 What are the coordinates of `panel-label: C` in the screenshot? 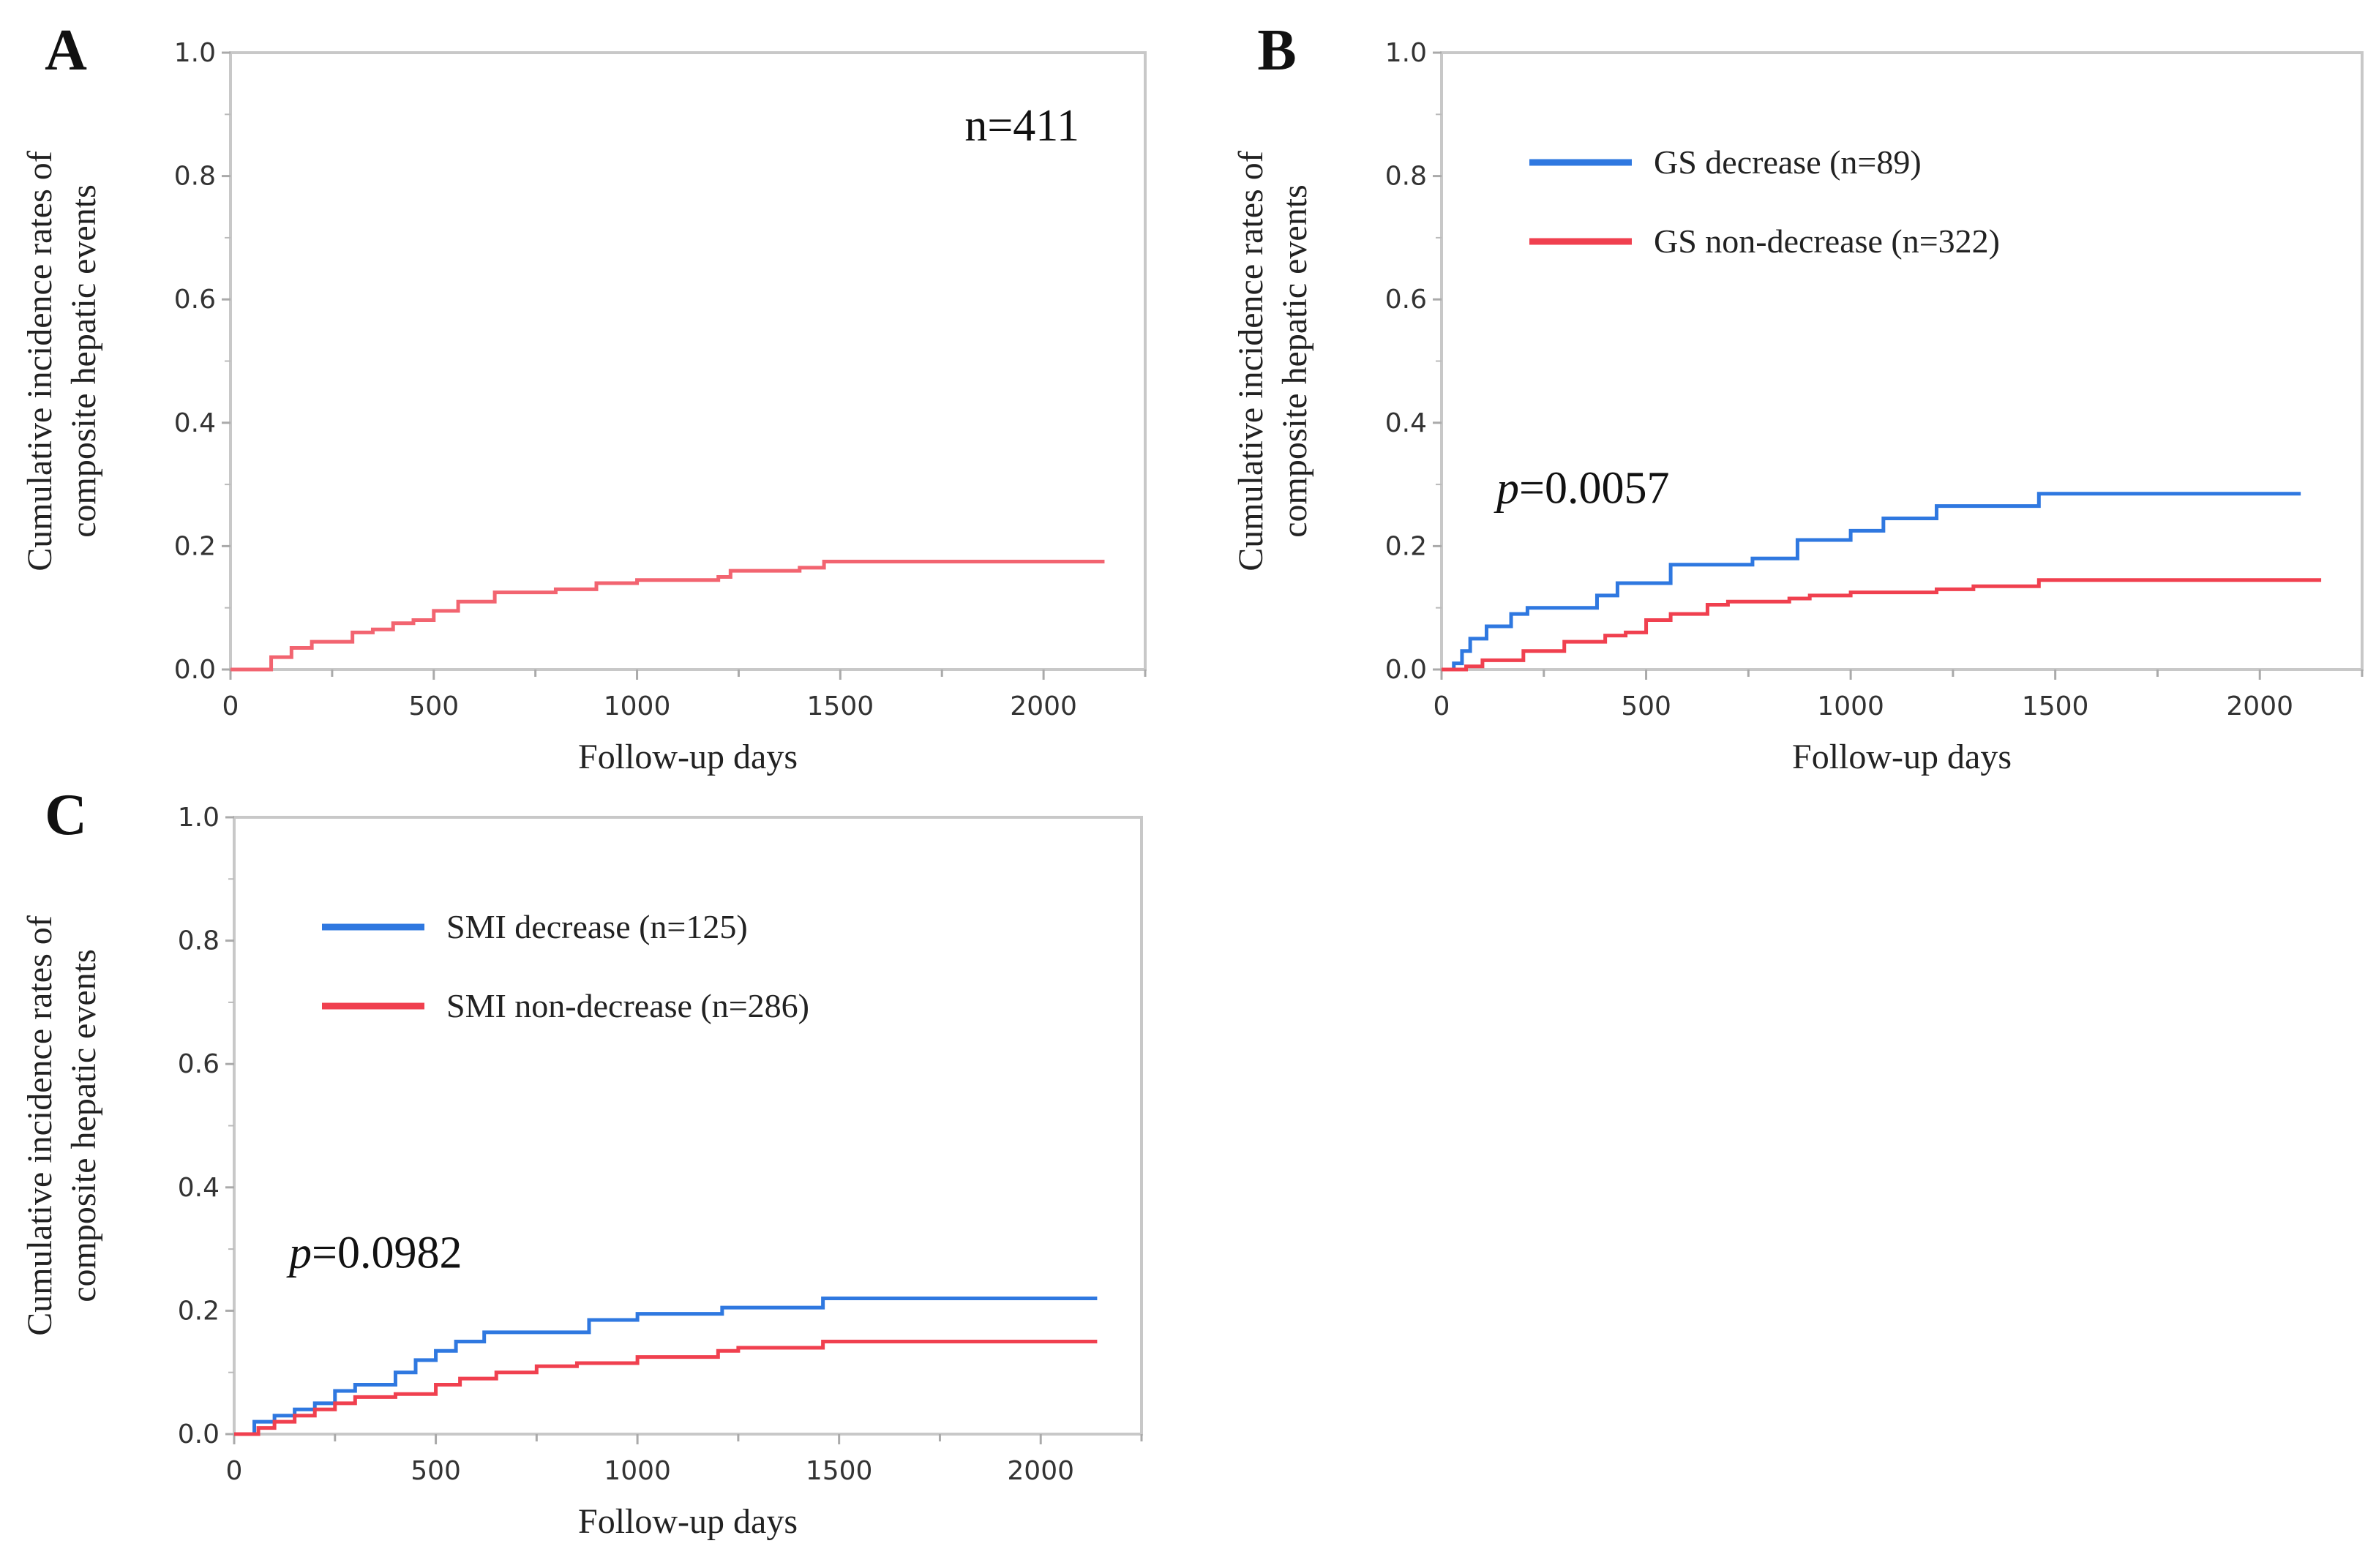 It's located at (66, 815).